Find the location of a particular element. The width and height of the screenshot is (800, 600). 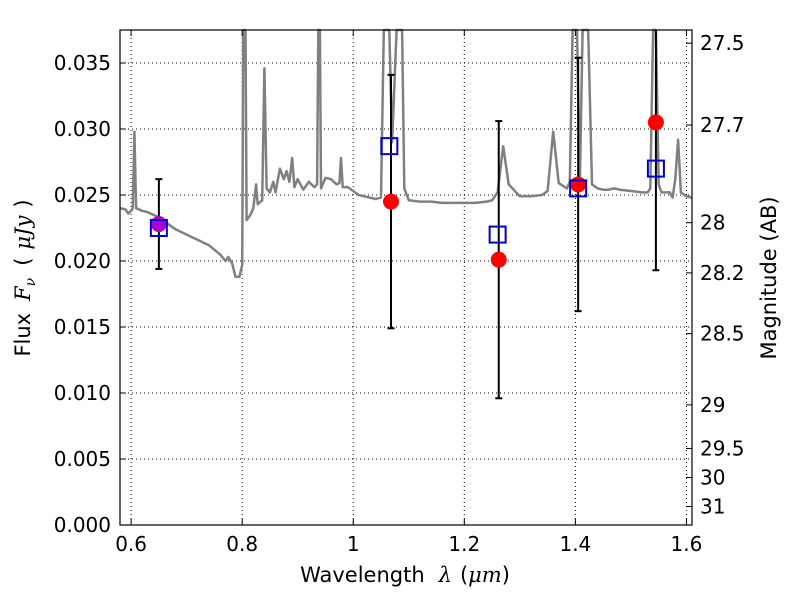

x-tick-label: 0.6 is located at coordinates (131, 544).